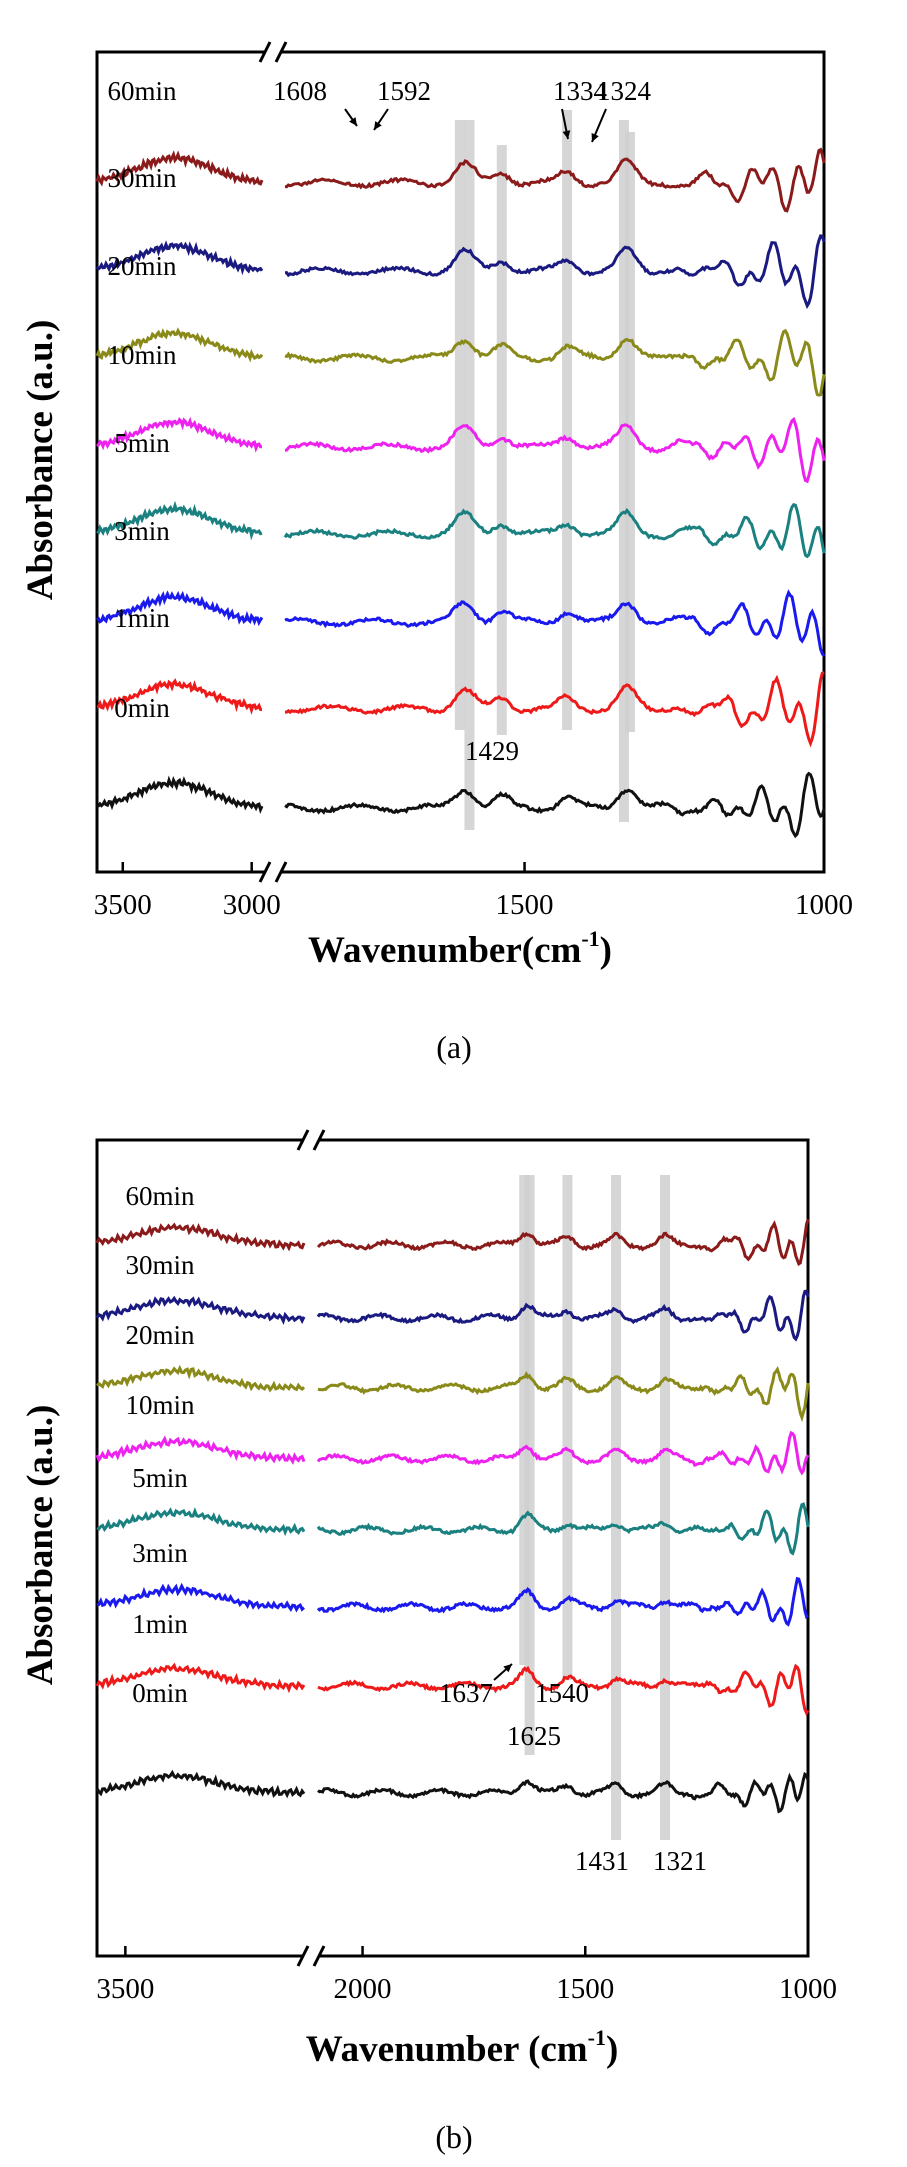 Image resolution: width=907 pixels, height=2167 pixels. I want to click on peak-label: 1431, so click(602, 1861).